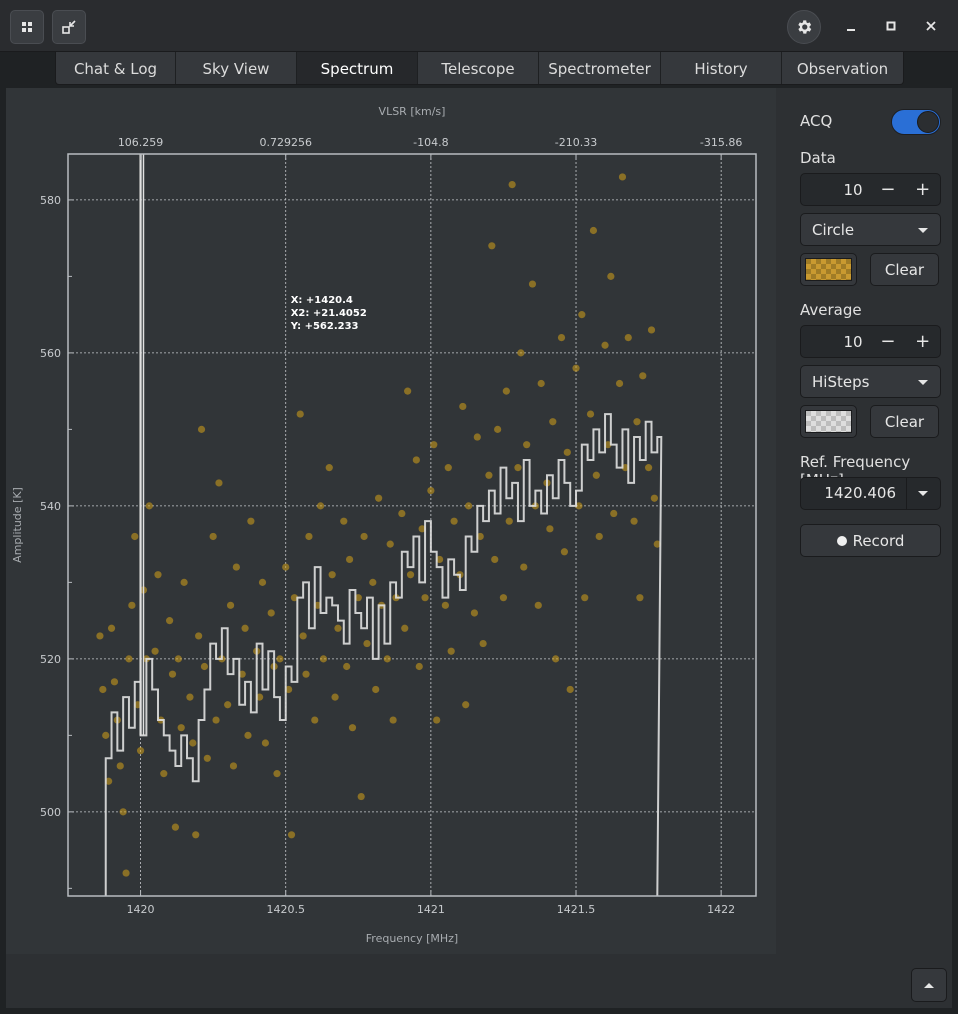  Describe the element at coordinates (931, 26) in the screenshot. I see `close-button` at that location.